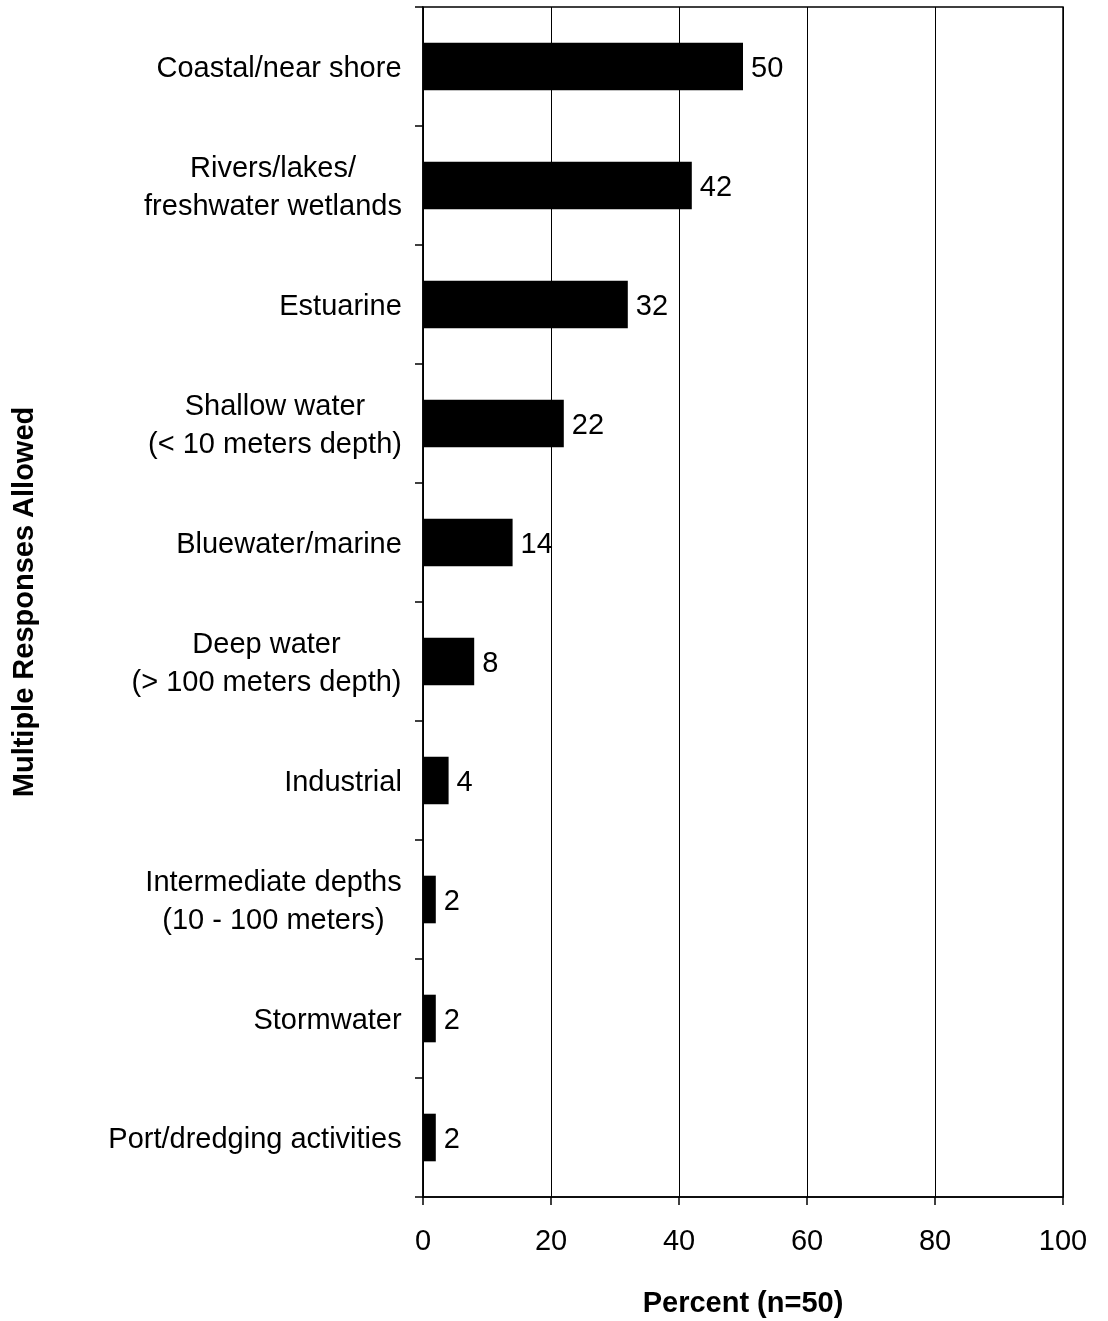 The width and height of the screenshot is (1108, 1321). I want to click on data-label: 22, so click(588, 423).